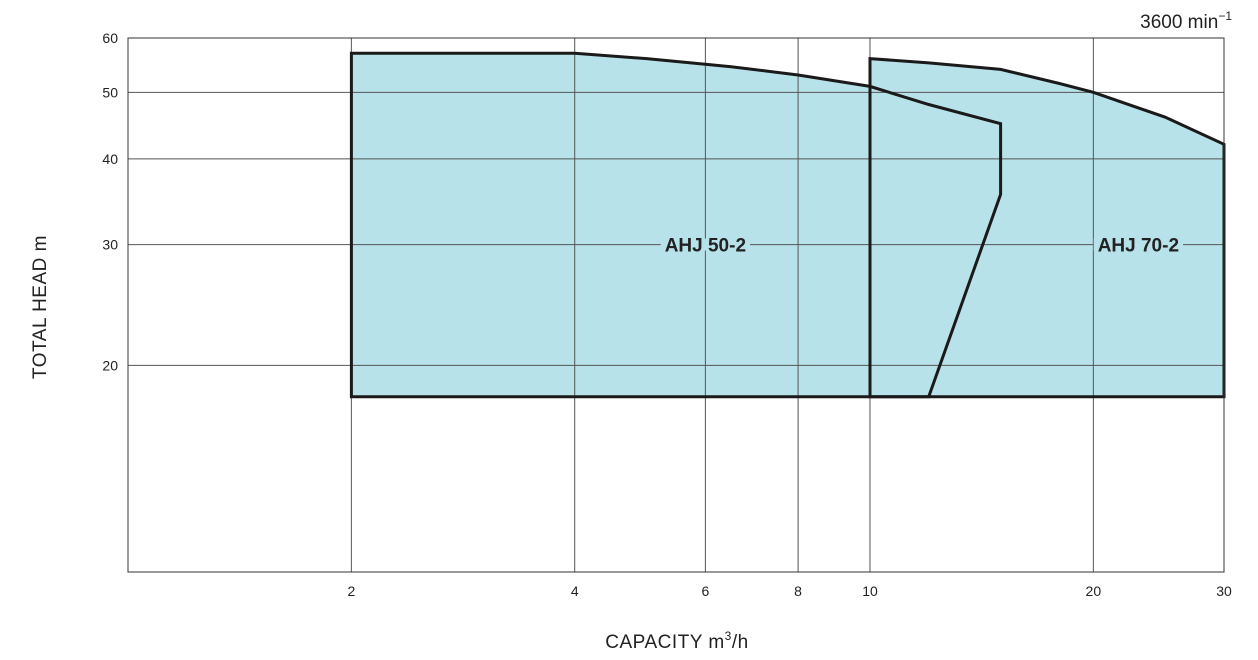  I want to click on x-axis-title: CAPACITY m3/h, so click(676, 641).